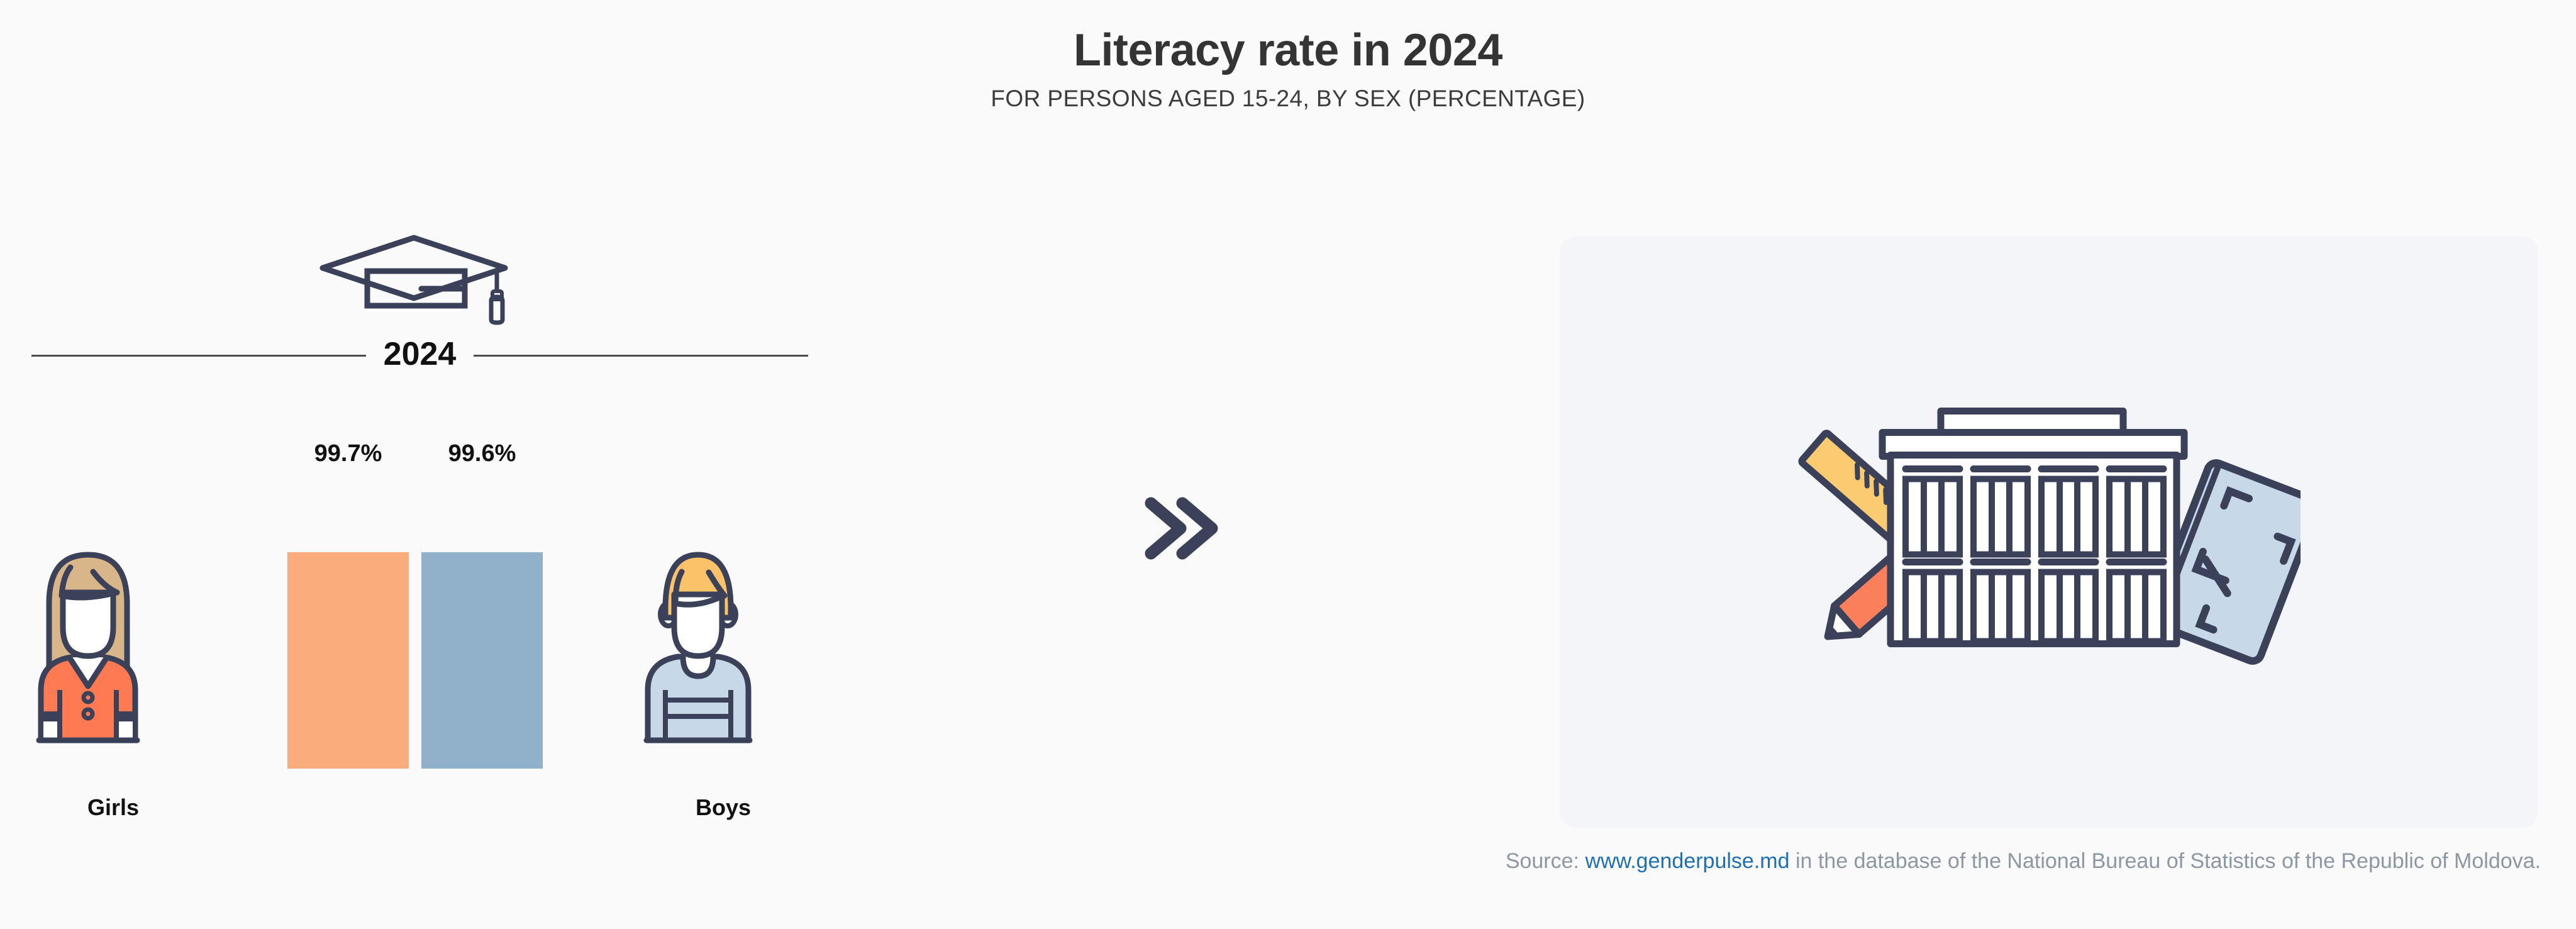 The image size is (2576, 929). Describe the element at coordinates (698, 651) in the screenshot. I see `boy-figure-icon` at that location.